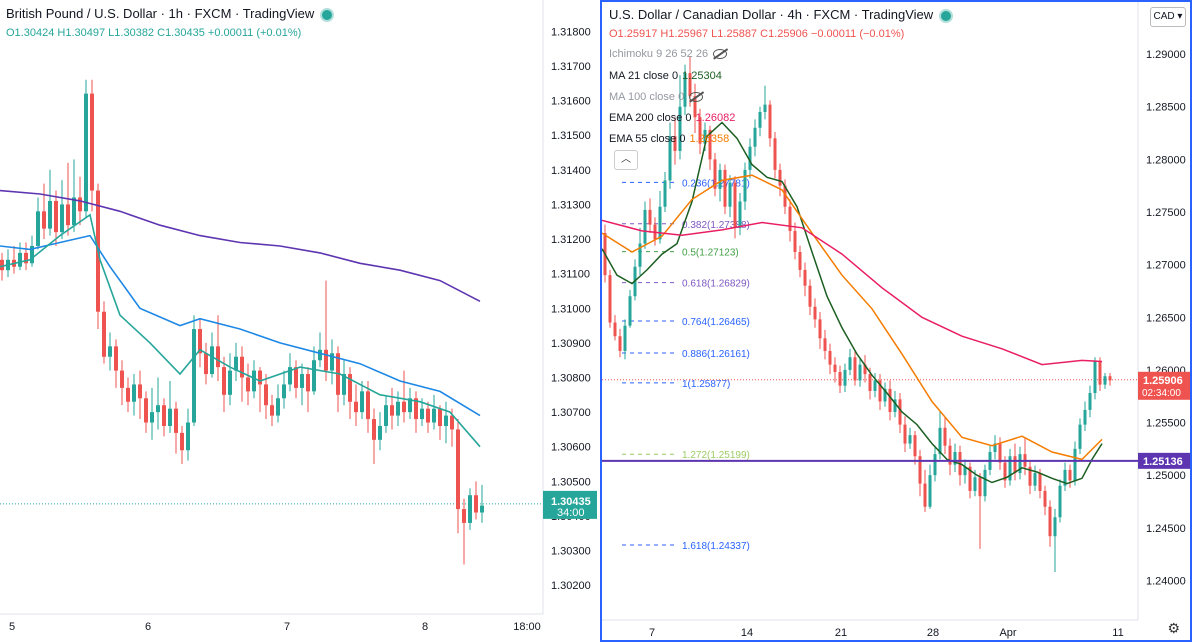  What do you see at coordinates (1117, 633) in the screenshot?
I see `x-tick-label: 11` at bounding box center [1117, 633].